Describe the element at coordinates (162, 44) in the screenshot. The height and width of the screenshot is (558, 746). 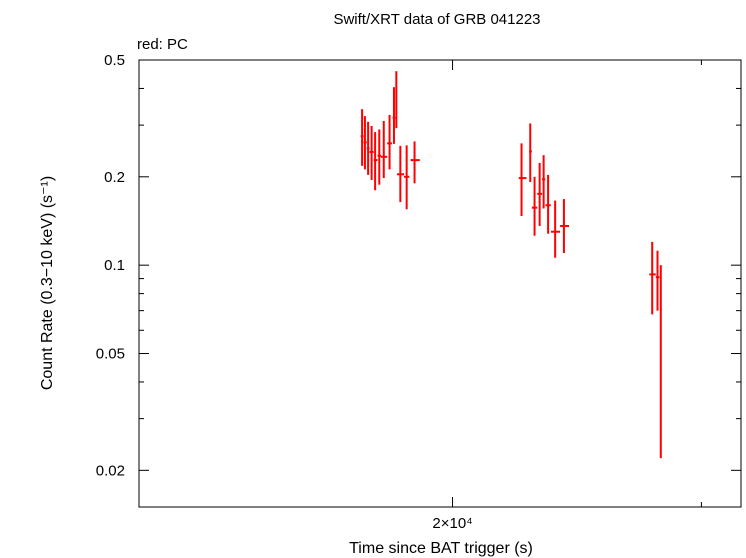
I see `chart-subtitle: red: PC` at that location.